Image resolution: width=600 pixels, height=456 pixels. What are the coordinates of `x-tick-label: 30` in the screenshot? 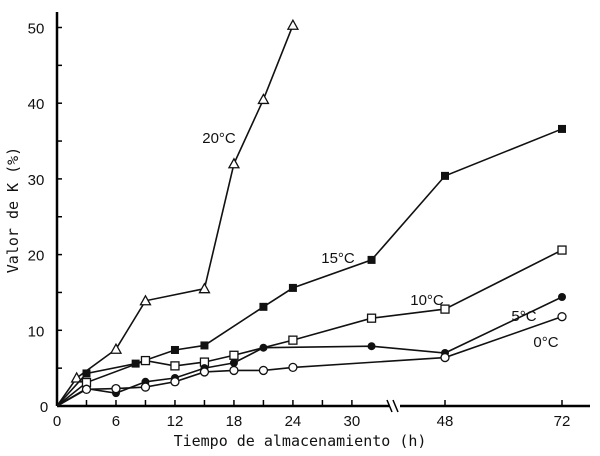 It's located at (352, 421).